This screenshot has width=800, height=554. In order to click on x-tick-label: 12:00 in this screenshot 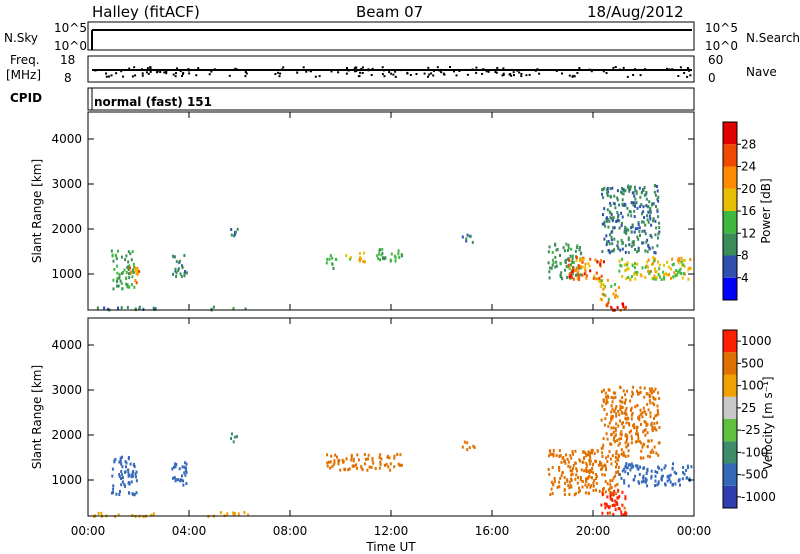, I will do `click(391, 531)`.